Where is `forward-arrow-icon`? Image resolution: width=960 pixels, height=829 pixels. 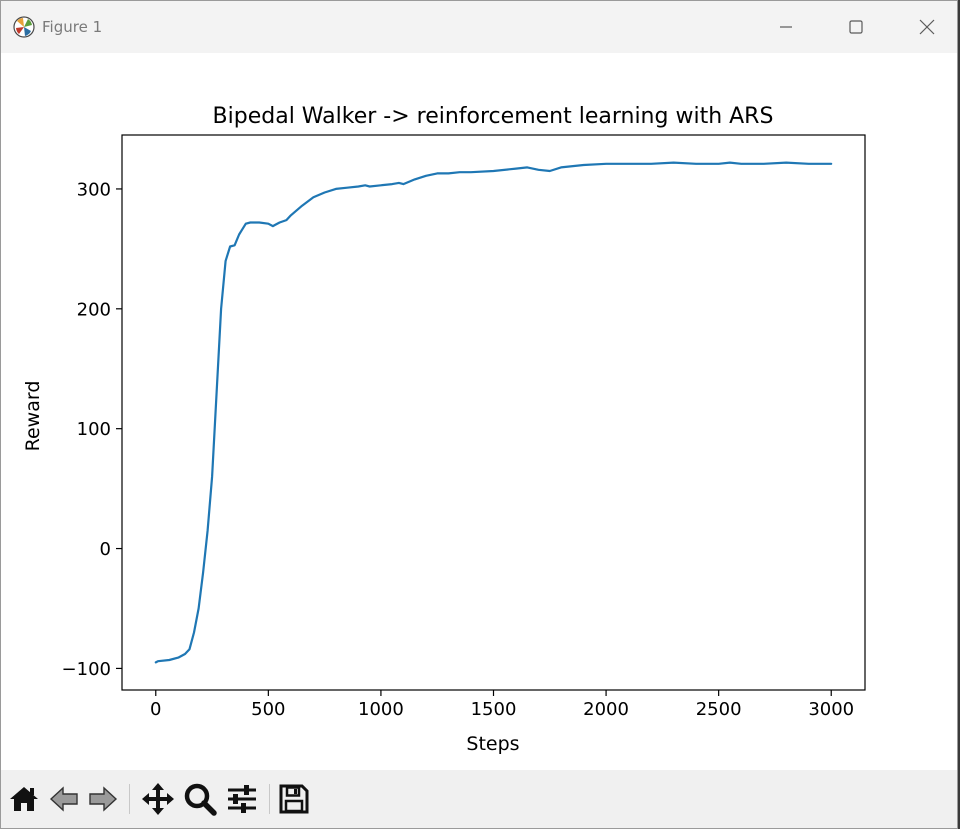
forward-arrow-icon is located at coordinates (103, 799).